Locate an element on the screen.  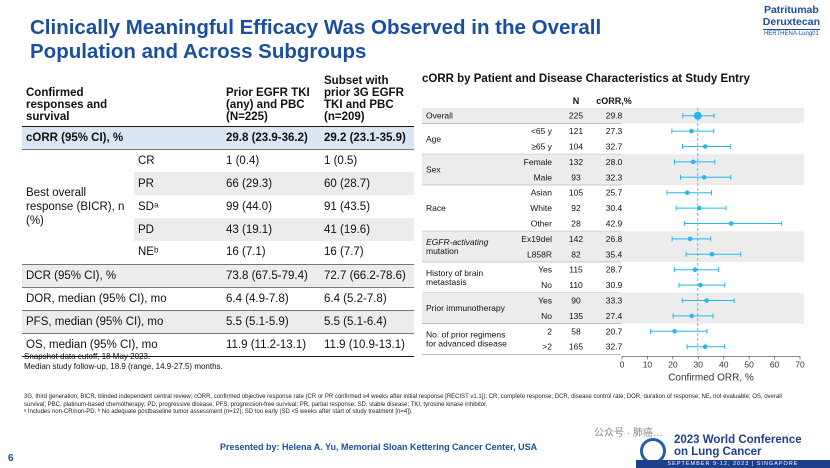
n-value: 105 is located at coordinates (576, 193).